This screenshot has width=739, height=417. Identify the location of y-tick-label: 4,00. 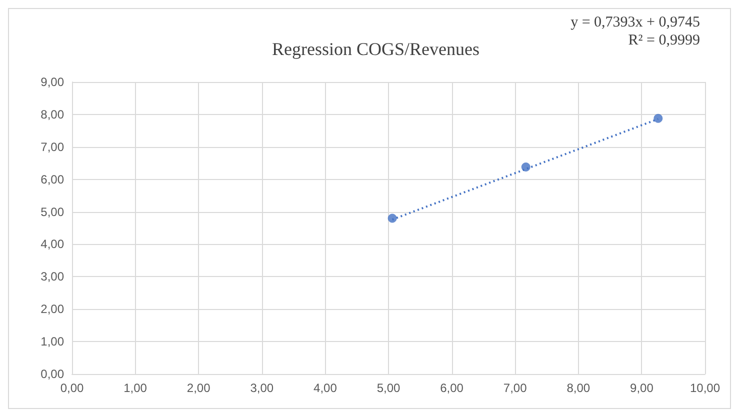
(52, 244).